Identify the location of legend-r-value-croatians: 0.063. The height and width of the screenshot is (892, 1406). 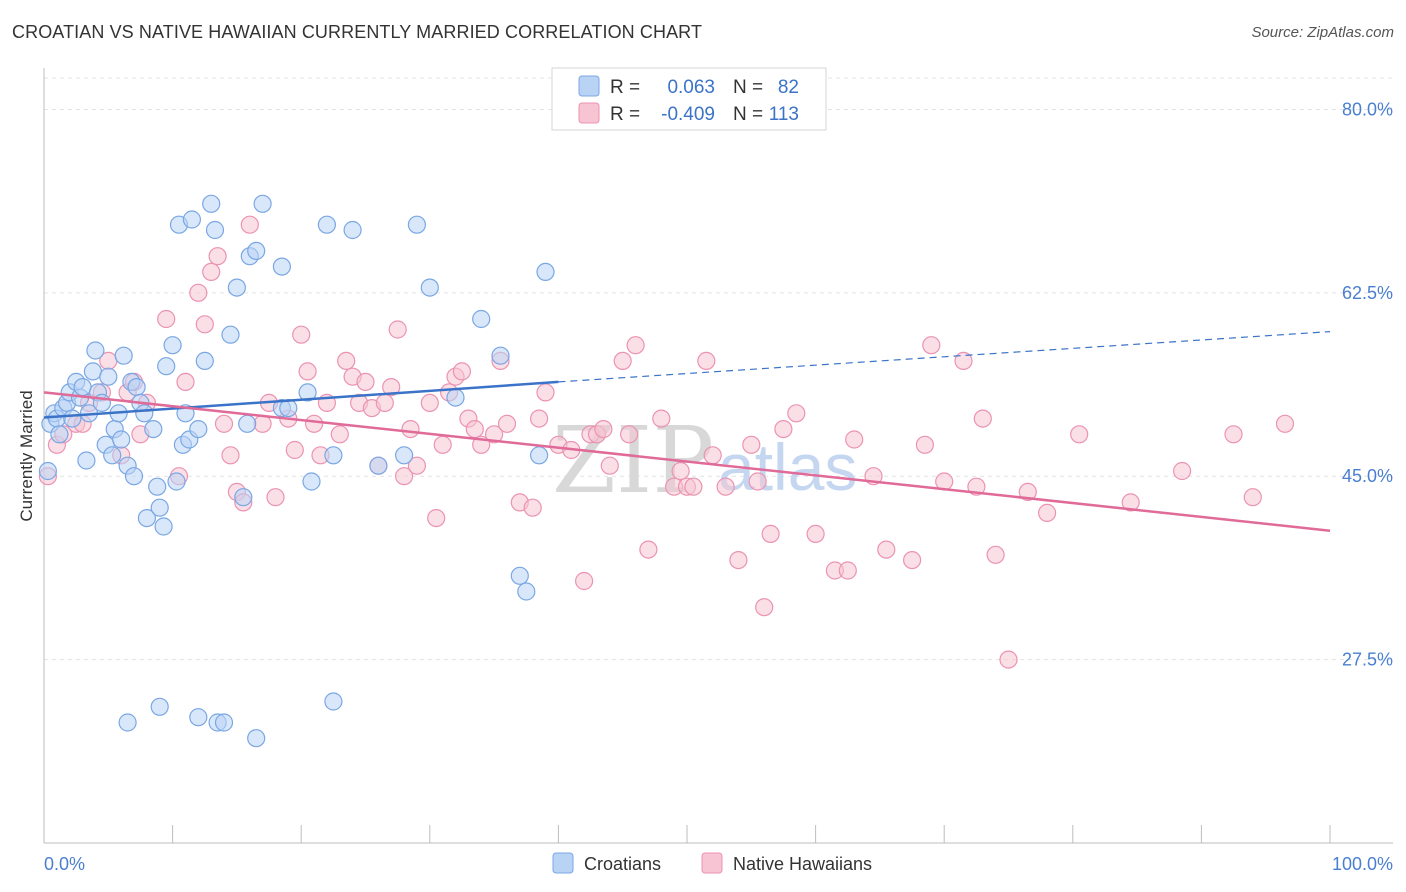
(691, 87).